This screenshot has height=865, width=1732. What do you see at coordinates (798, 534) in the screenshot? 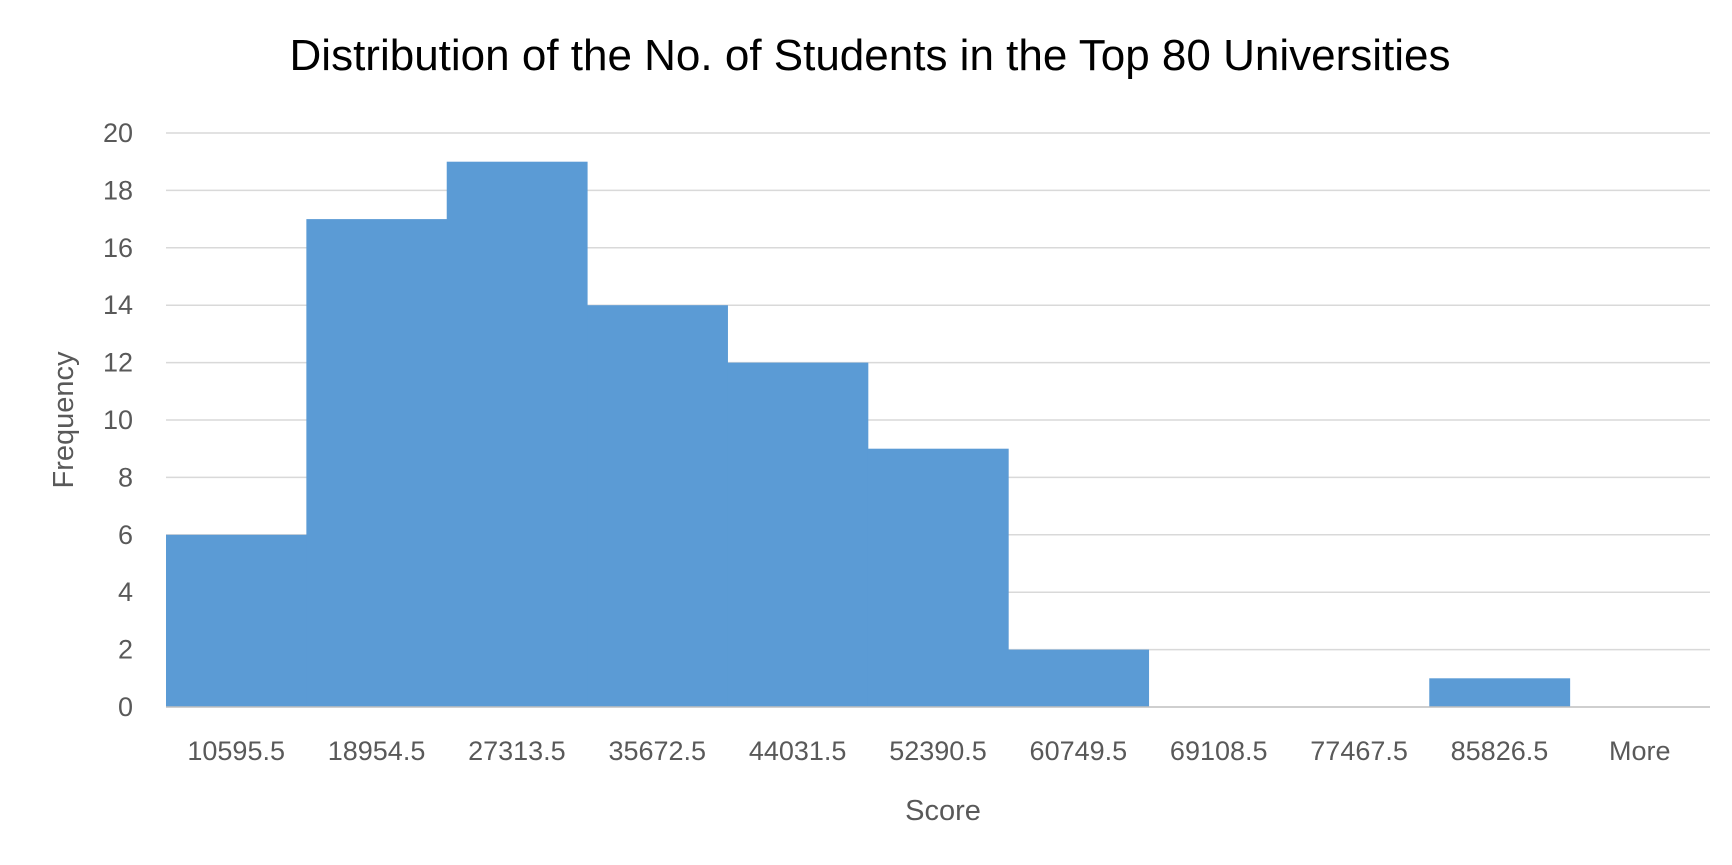
I see `bar-44031.5` at bounding box center [798, 534].